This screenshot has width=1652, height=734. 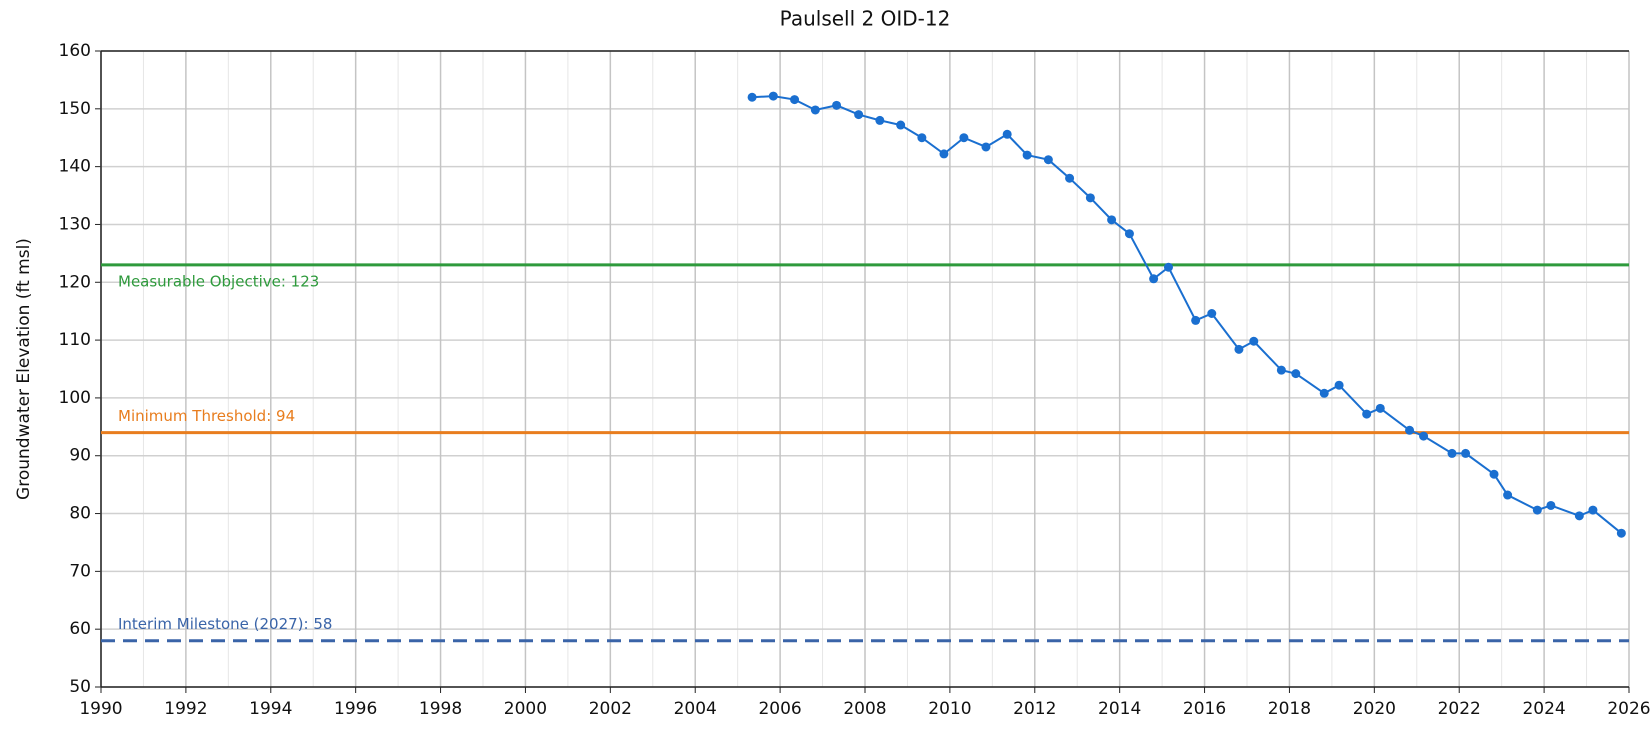 I want to click on chart-title: Paulsell 2 OID-12, so click(x=865, y=19).